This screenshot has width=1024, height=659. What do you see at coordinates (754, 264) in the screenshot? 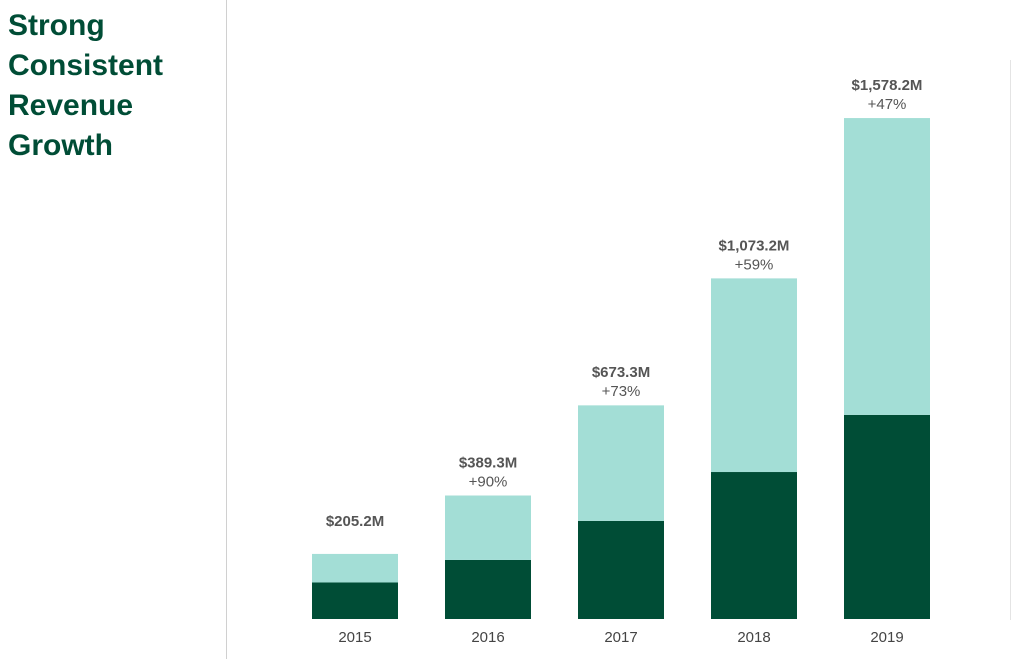
I see `growth-label: +59%` at bounding box center [754, 264].